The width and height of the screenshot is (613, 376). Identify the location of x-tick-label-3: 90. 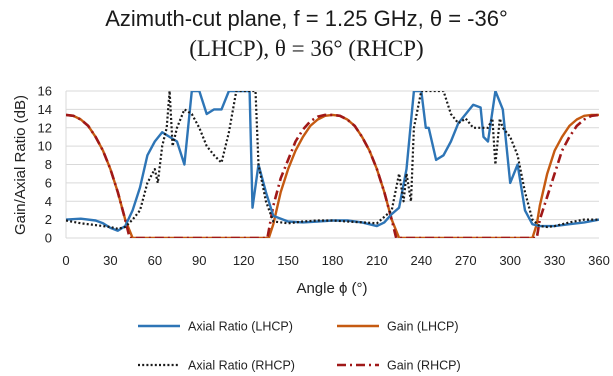
(199, 260).